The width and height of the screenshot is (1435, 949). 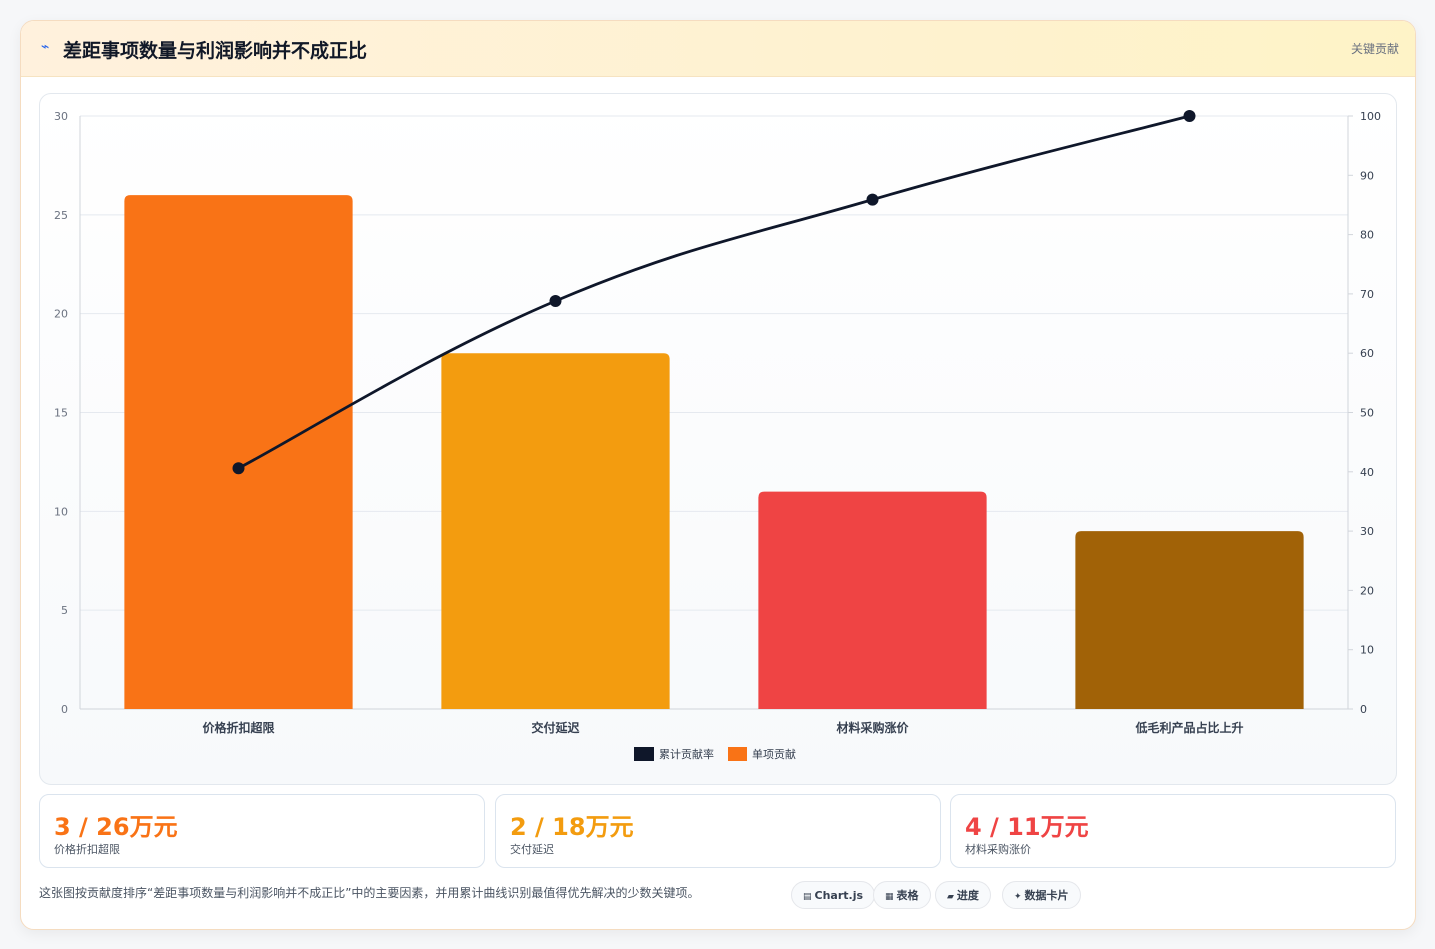 I want to click on tag-chartjs: ▤ Chart.js, so click(x=833, y=895).